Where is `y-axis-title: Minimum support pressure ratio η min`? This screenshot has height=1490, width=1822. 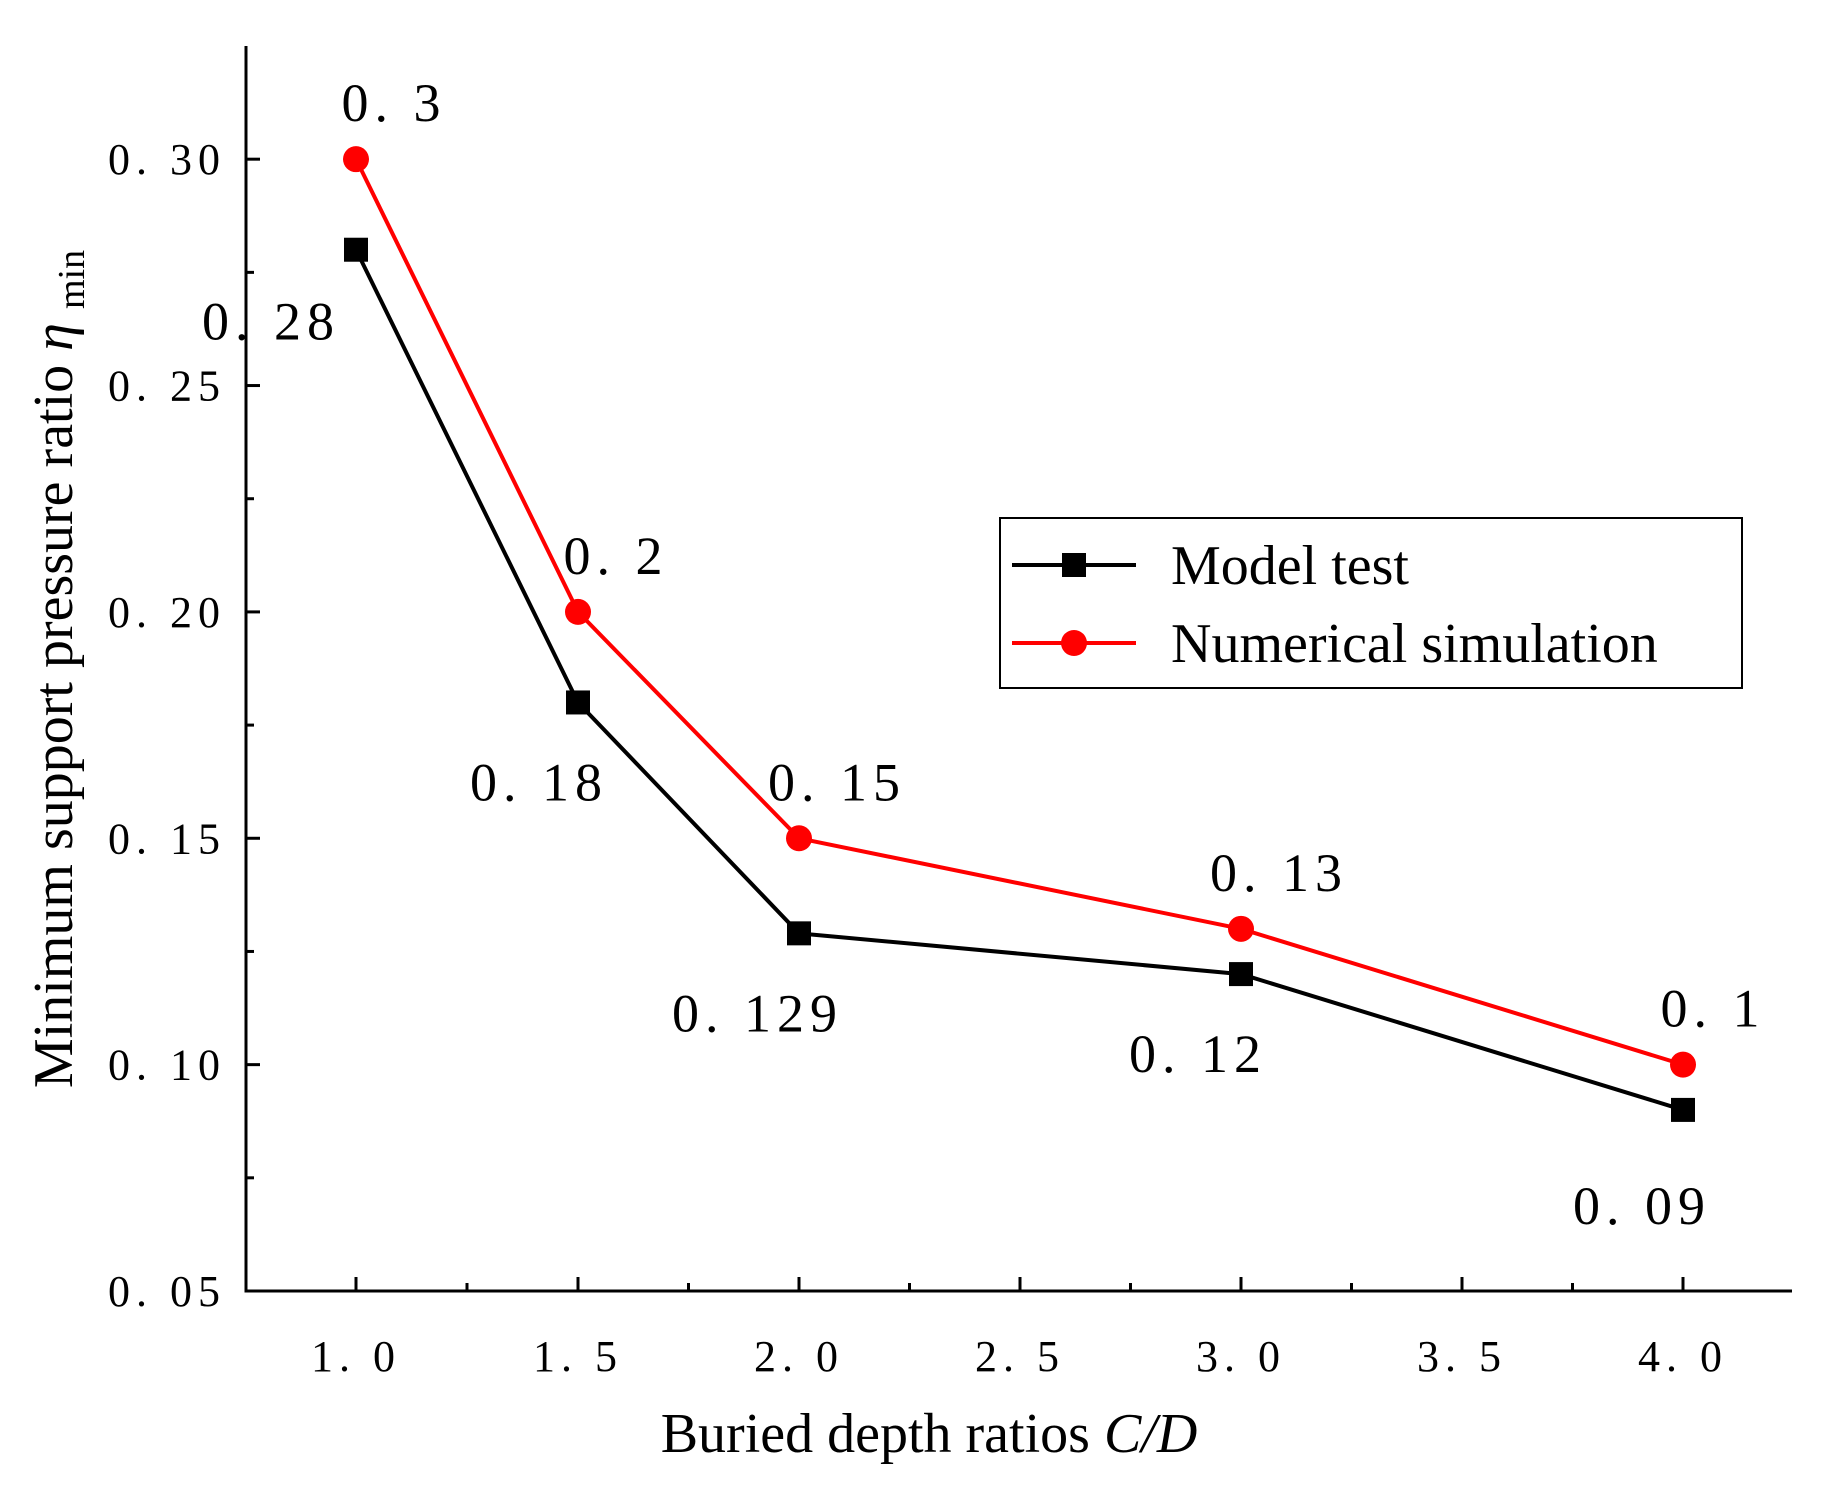 y-axis-title: Minimum support pressure ratio η min is located at coordinates (58, 669).